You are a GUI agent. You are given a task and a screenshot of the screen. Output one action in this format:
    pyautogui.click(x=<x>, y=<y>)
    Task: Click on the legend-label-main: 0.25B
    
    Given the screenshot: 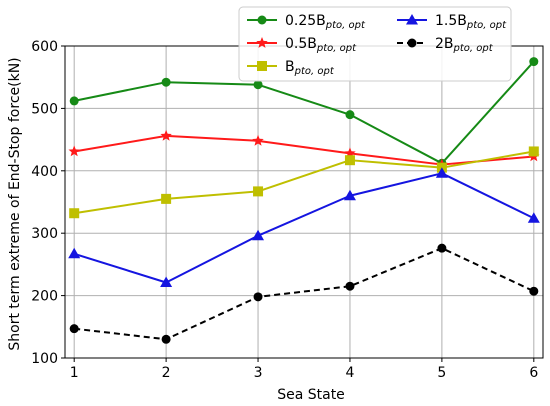 What is the action you would take?
    pyautogui.click(x=305, y=21)
    